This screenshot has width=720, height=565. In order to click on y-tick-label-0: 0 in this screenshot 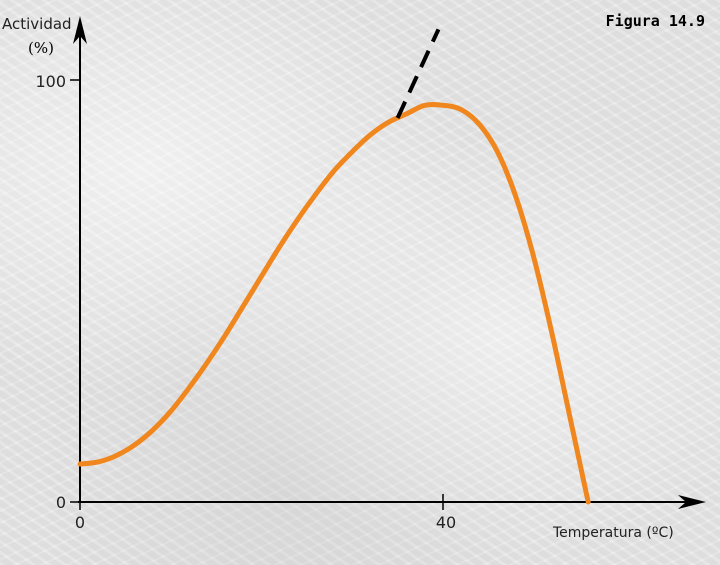, I will do `click(61, 502)`.